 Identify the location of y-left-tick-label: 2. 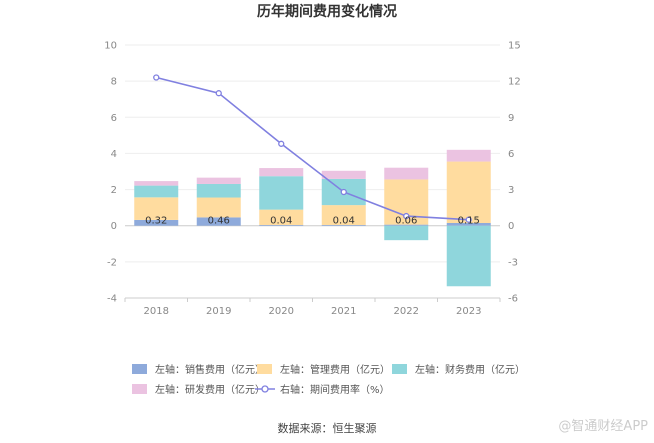
(114, 190).